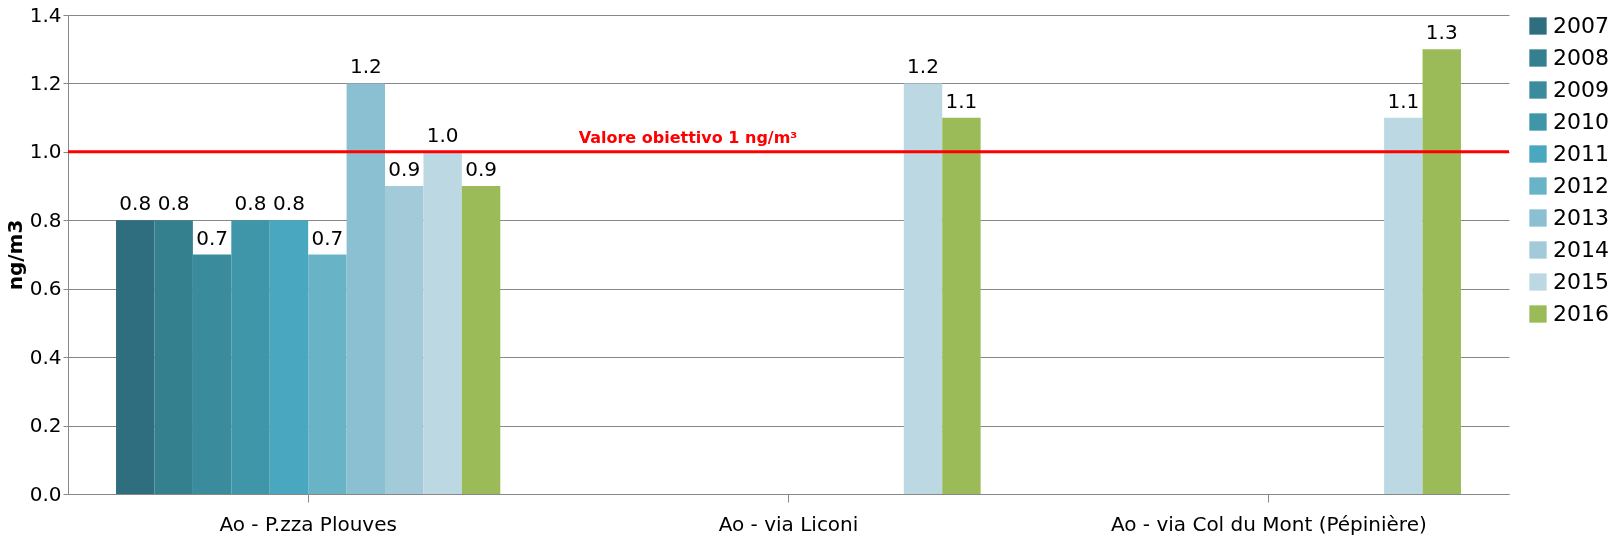 Image resolution: width=1614 pixels, height=539 pixels. Describe the element at coordinates (1581, 249) in the screenshot. I see `legend-label: 2014` at that location.